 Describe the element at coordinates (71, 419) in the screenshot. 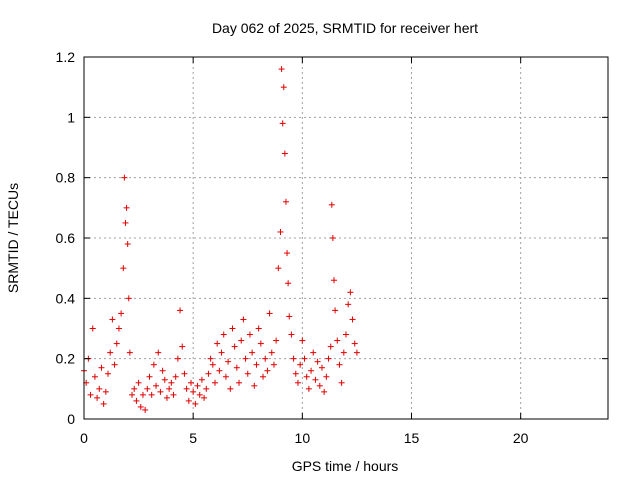

I see `y-tick-label: 0` at that location.